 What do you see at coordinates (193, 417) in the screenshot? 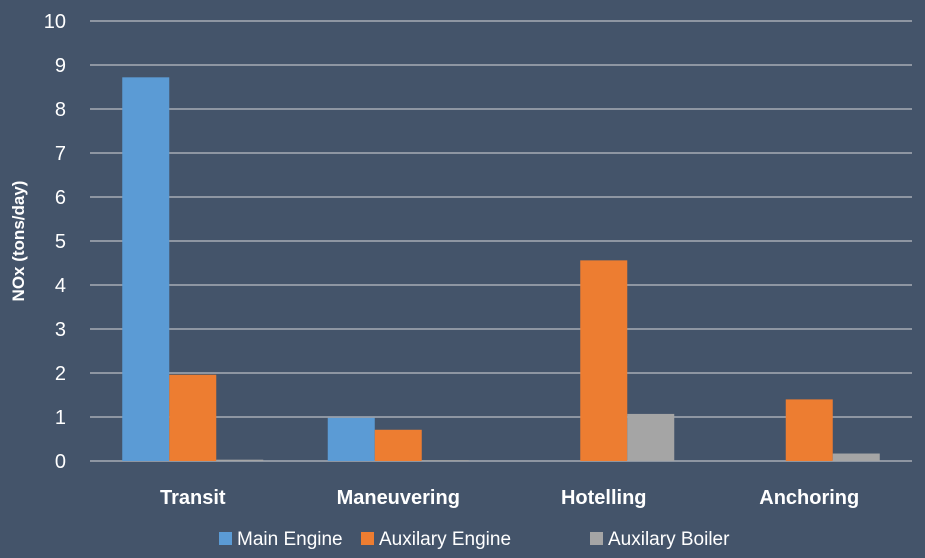
I see `bar-transit-auxilary-engine` at bounding box center [193, 417].